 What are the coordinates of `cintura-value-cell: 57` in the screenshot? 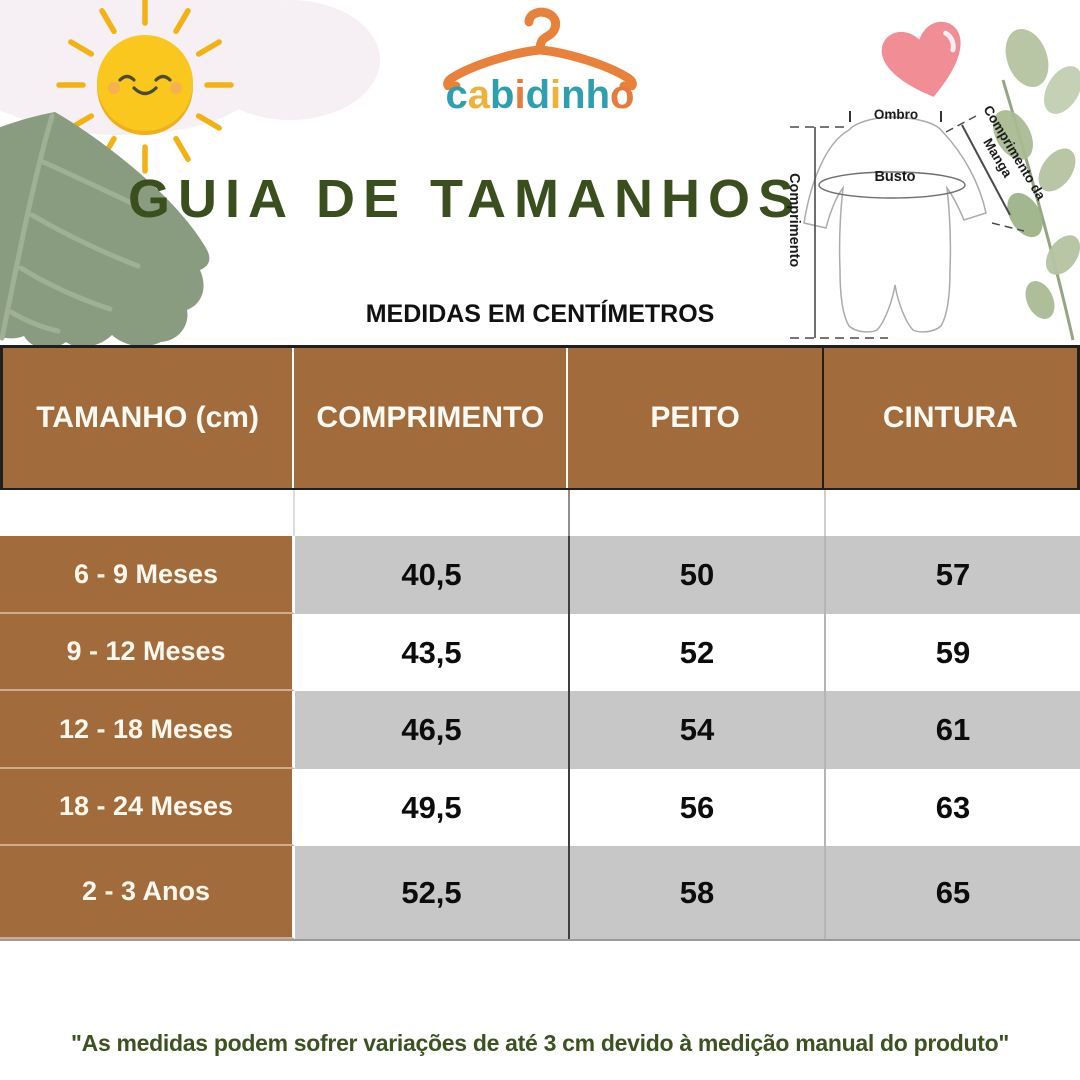 It's located at (953, 575).